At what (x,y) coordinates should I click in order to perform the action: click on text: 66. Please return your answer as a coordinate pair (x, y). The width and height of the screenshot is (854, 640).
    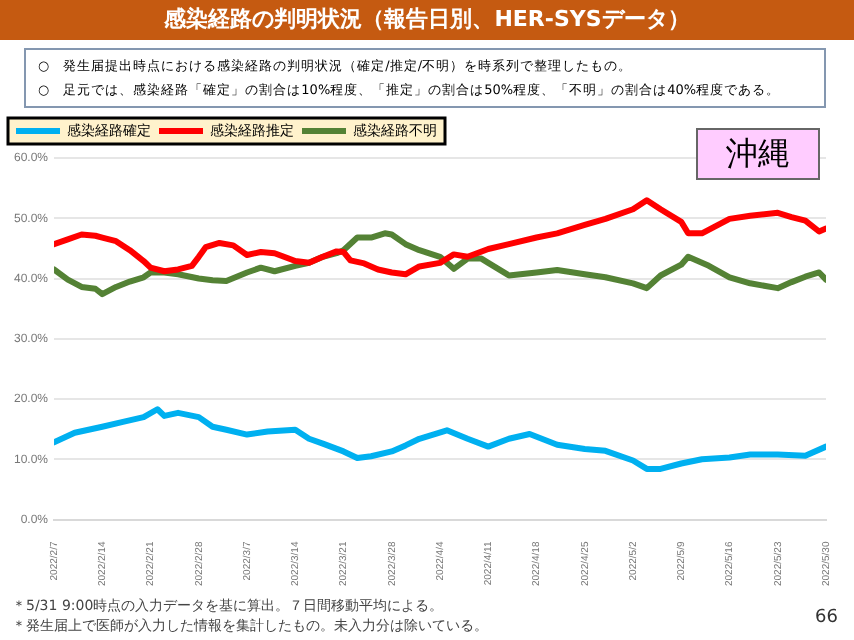
    Looking at the image, I should click on (826, 618).